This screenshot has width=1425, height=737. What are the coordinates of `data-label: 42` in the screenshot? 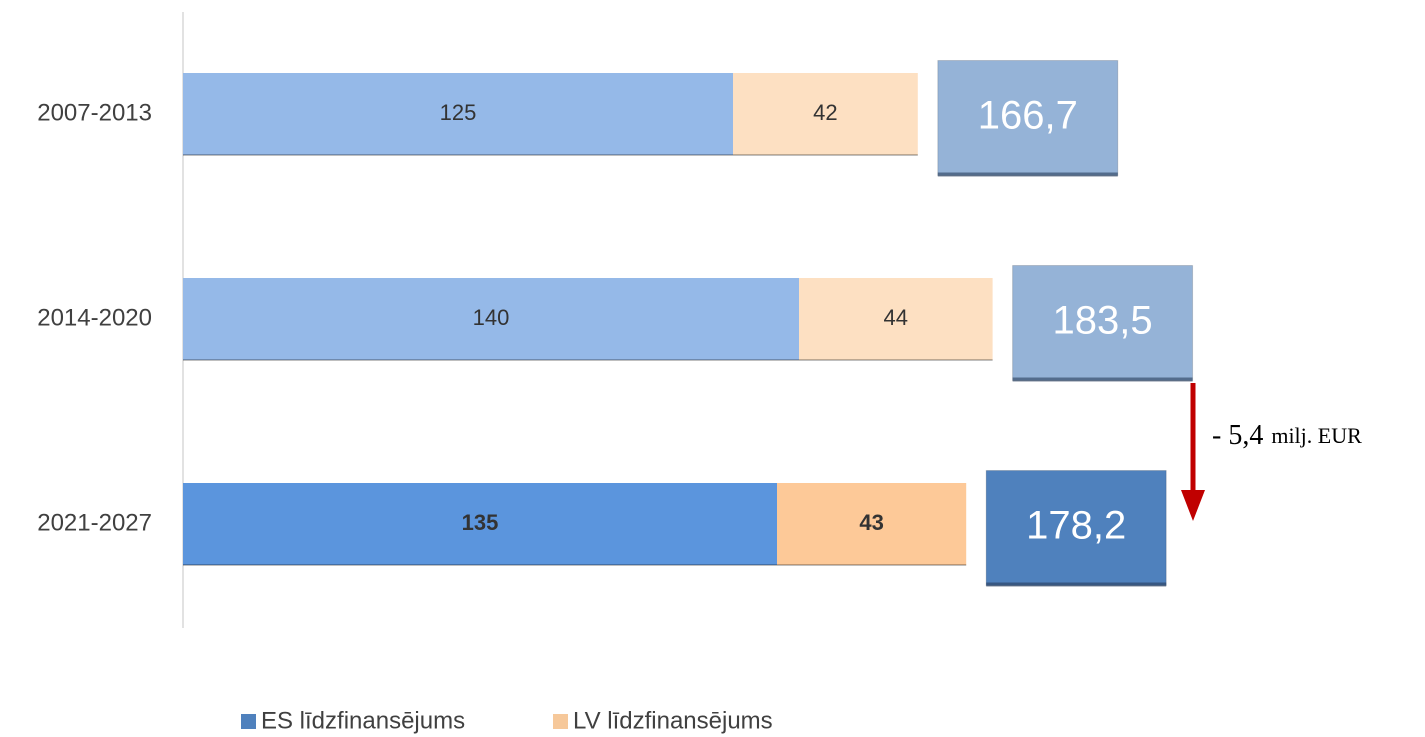 It's located at (825, 112).